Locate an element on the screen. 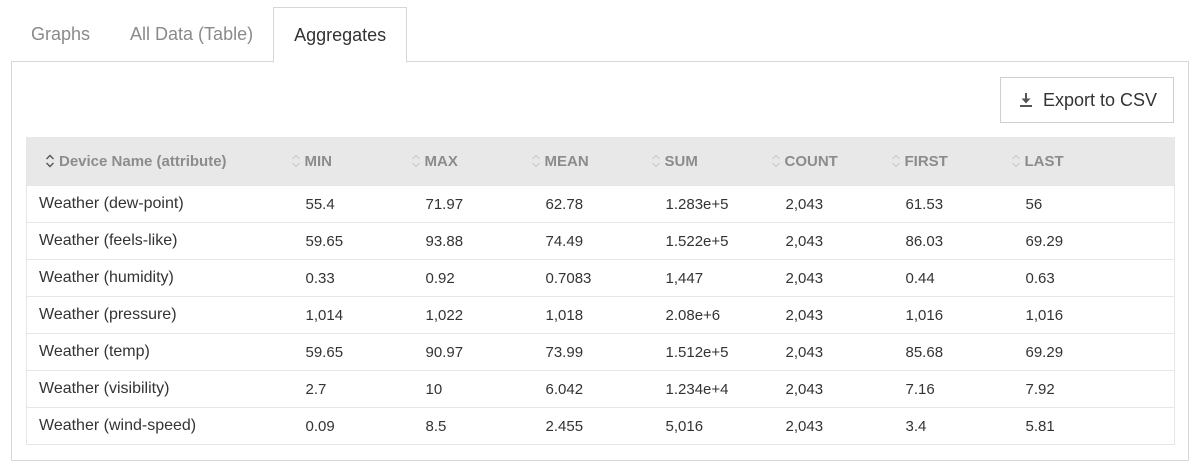  column-header-label: COUNT is located at coordinates (811, 161).